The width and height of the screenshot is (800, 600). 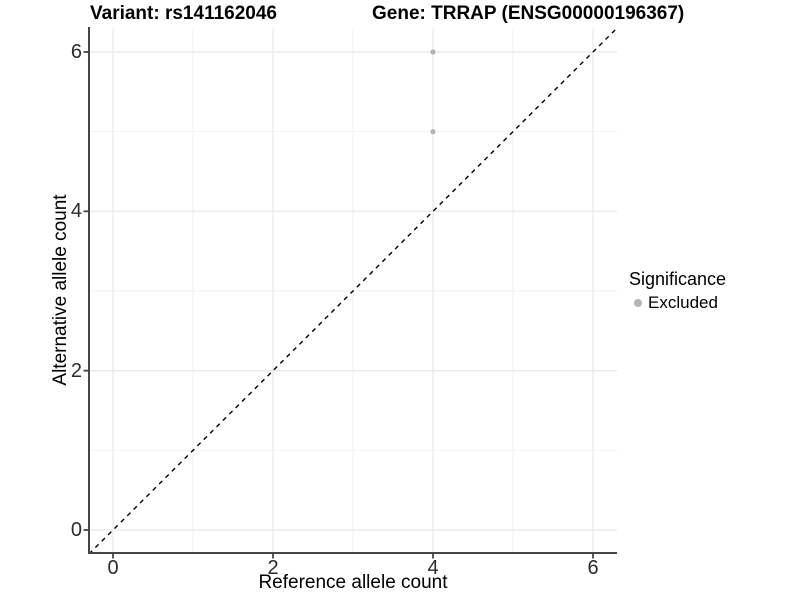 What do you see at coordinates (433, 568) in the screenshot?
I see `x-tick-label: 4` at bounding box center [433, 568].